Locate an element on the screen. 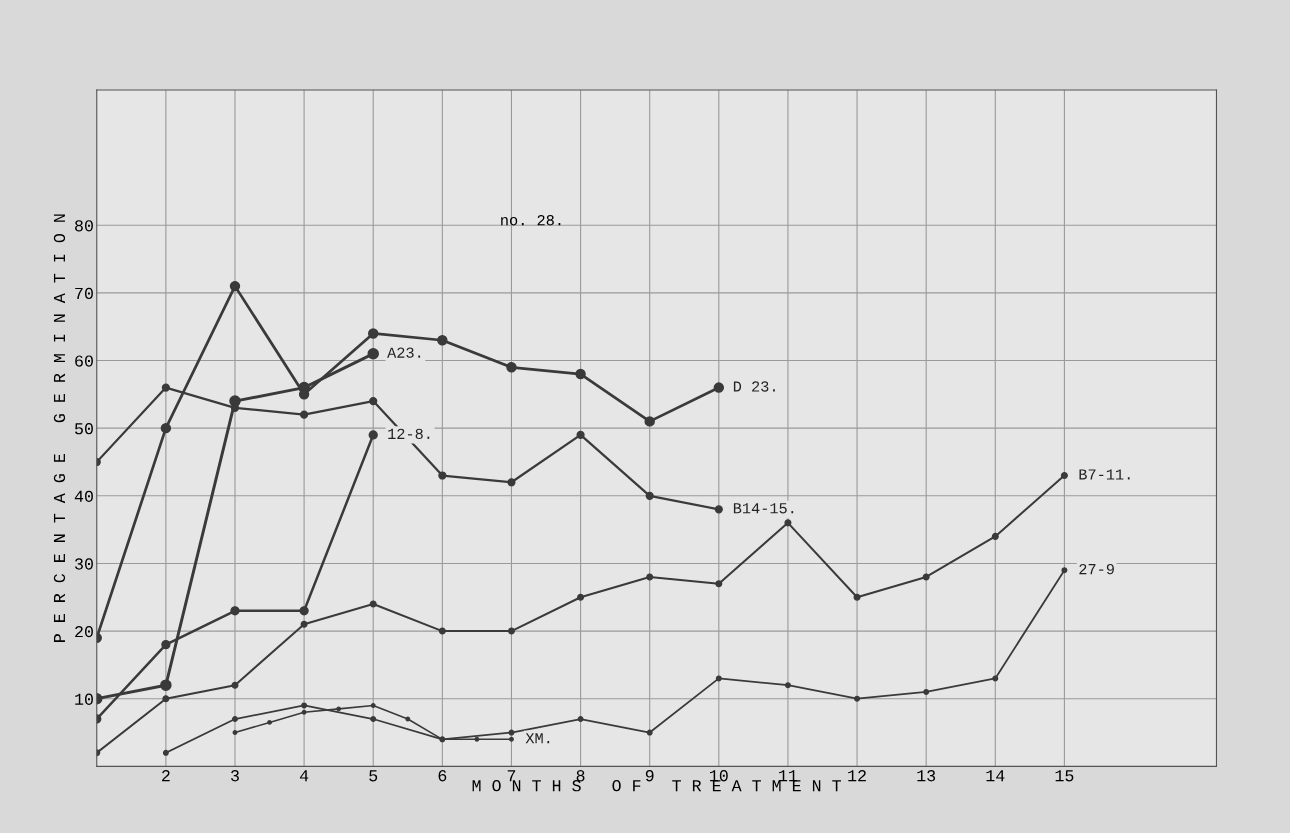 The height and width of the screenshot is (833, 1290). y-tick-label: 80 is located at coordinates (84, 226).